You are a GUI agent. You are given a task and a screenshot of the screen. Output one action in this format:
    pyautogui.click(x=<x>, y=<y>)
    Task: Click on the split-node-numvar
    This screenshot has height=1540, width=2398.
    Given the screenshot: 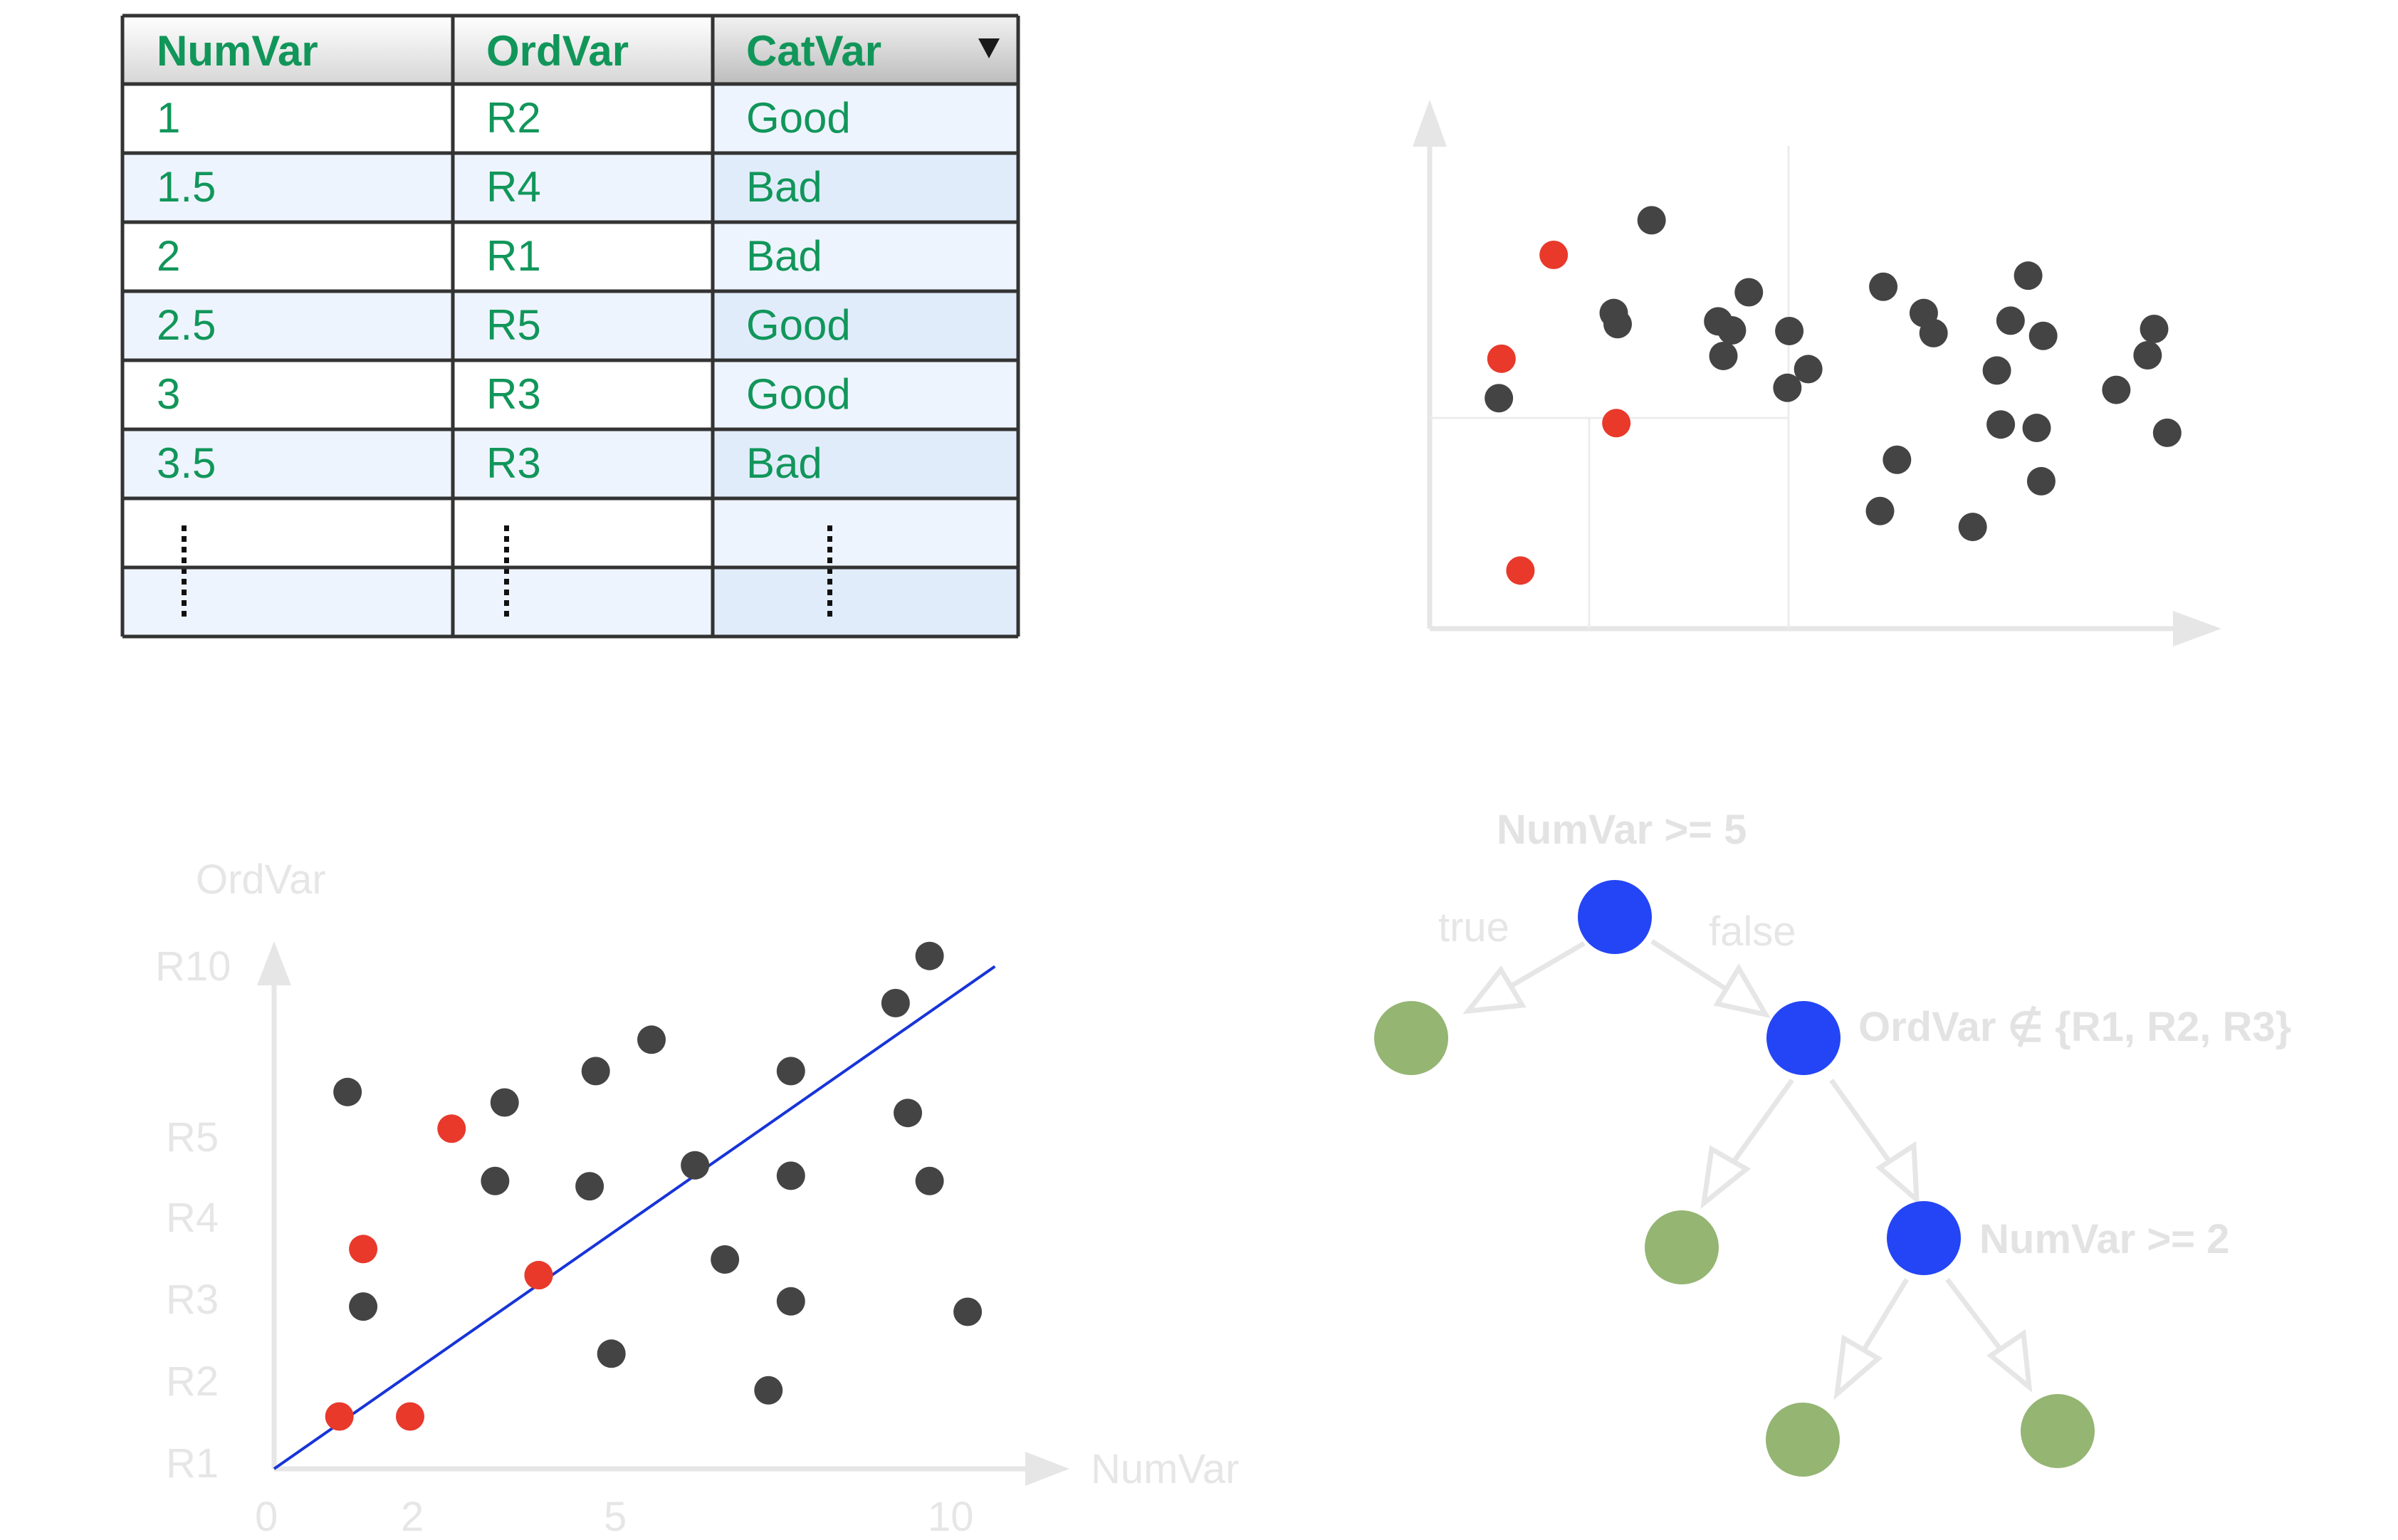 What is the action you would take?
    pyautogui.click(x=1924, y=1238)
    